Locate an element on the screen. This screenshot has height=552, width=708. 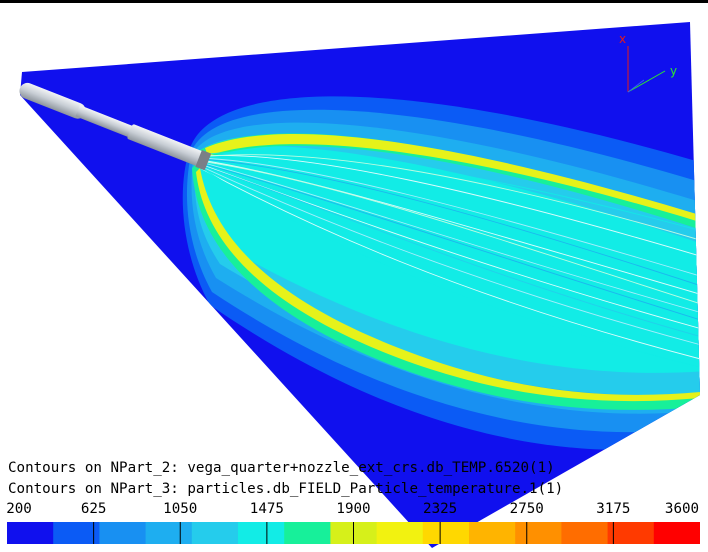
rocket-stage-upper is located at coordinates (104, 121).